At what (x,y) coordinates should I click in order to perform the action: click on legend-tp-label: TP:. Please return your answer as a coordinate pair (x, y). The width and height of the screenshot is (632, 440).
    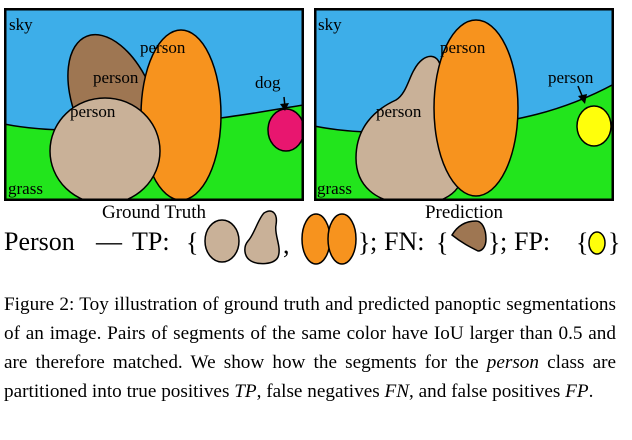
    Looking at the image, I should click on (151, 241).